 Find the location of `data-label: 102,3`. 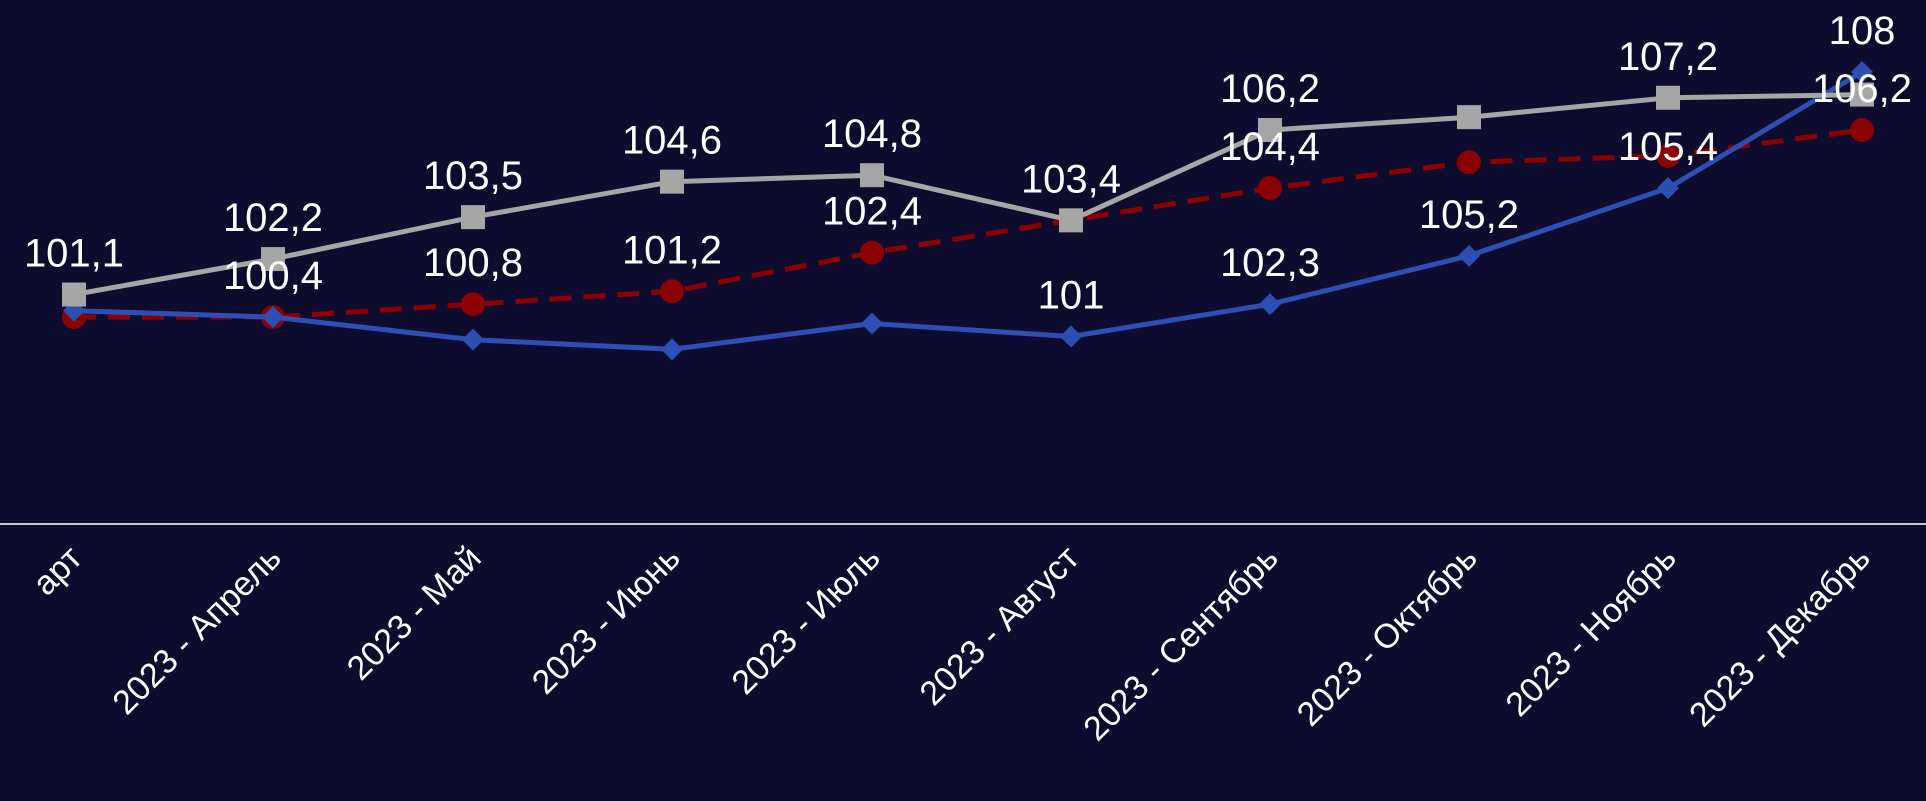

data-label: 102,3 is located at coordinates (1270, 263).